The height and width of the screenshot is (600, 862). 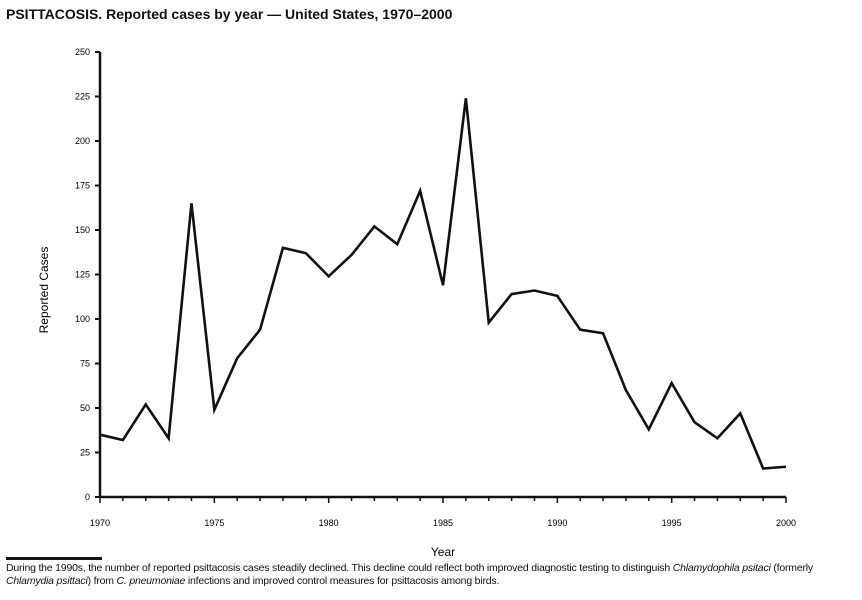 What do you see at coordinates (82, 186) in the screenshot?
I see `y-tick-label: 175` at bounding box center [82, 186].